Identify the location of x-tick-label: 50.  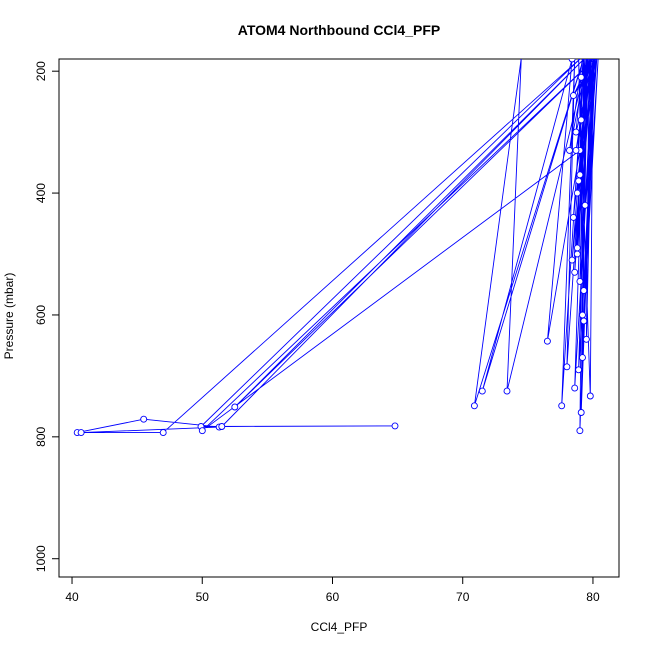
(203, 597).